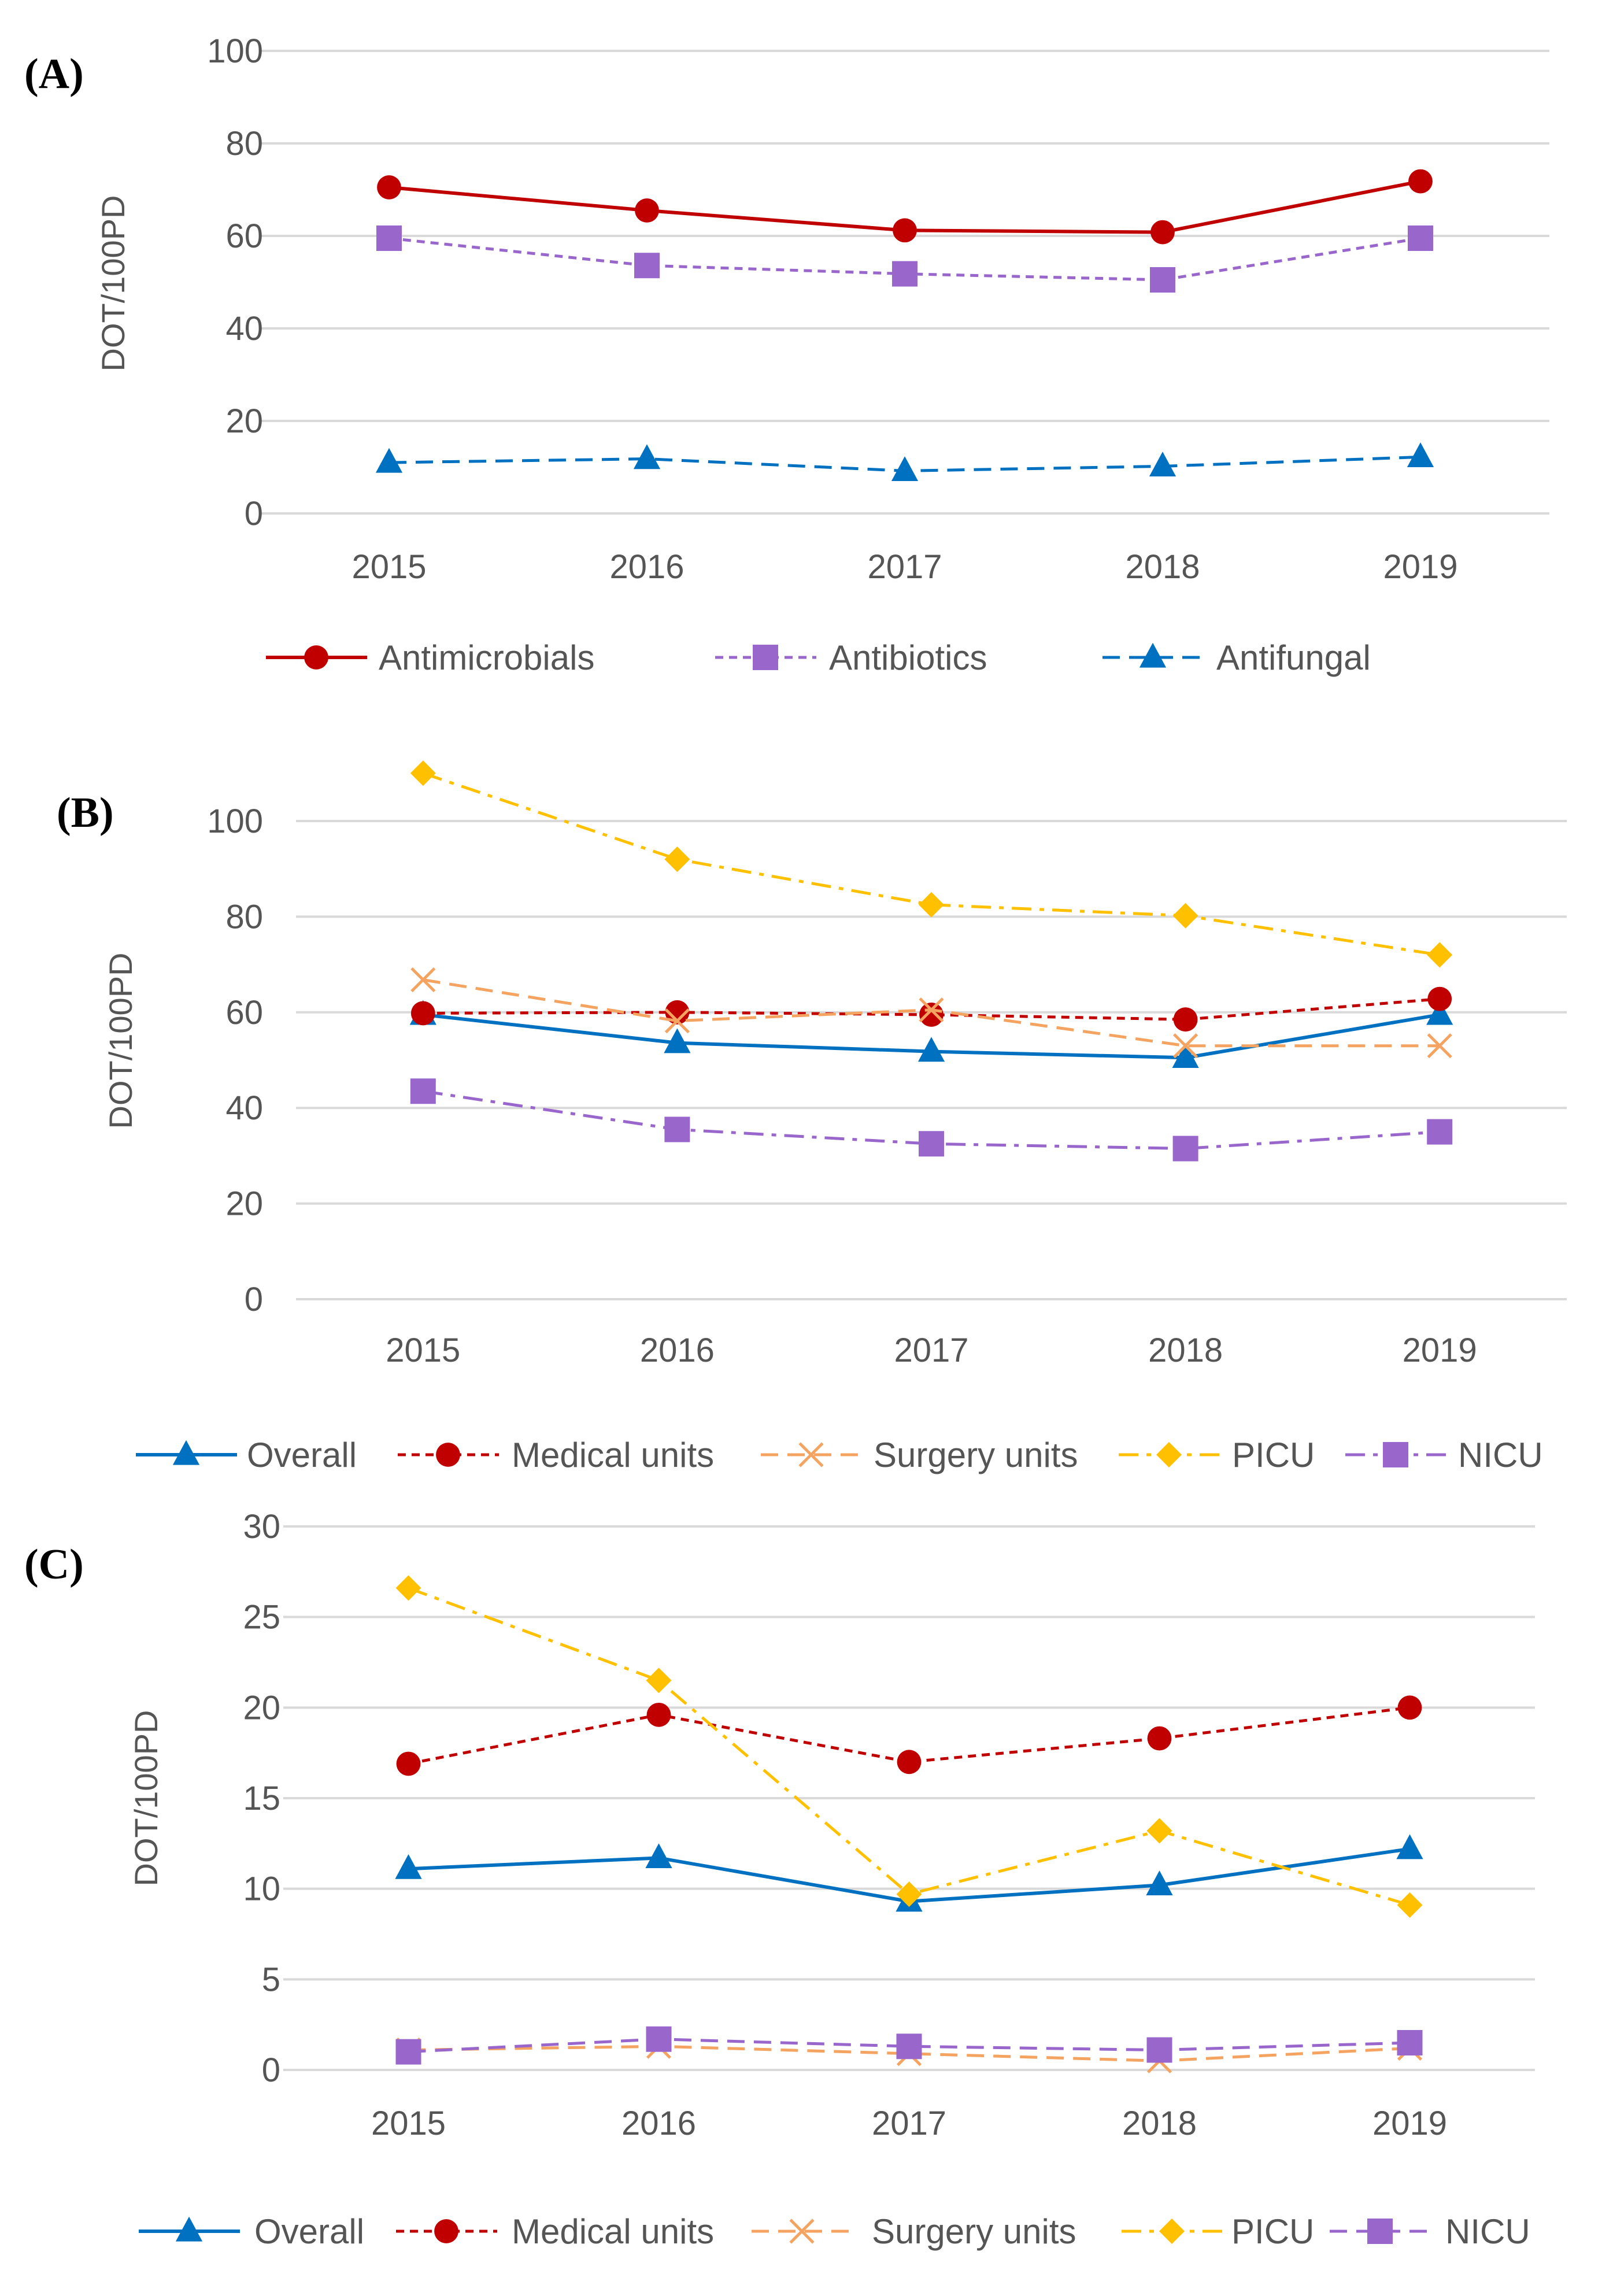  Describe the element at coordinates (254, 1299) in the screenshot. I see `panel-b-y-tick-label: 0` at that location.